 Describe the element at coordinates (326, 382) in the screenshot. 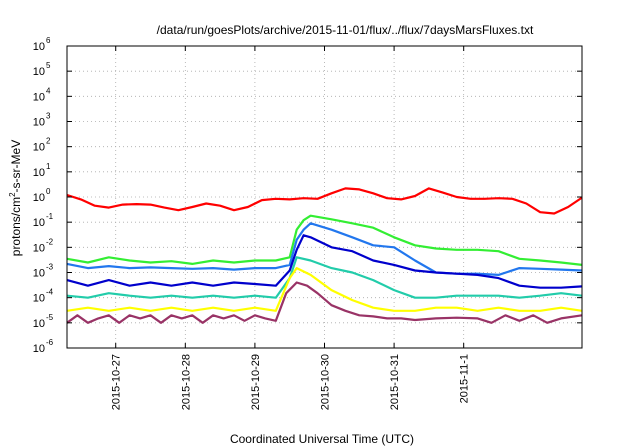

I see `x-tick-label: 2015-10-30` at that location.